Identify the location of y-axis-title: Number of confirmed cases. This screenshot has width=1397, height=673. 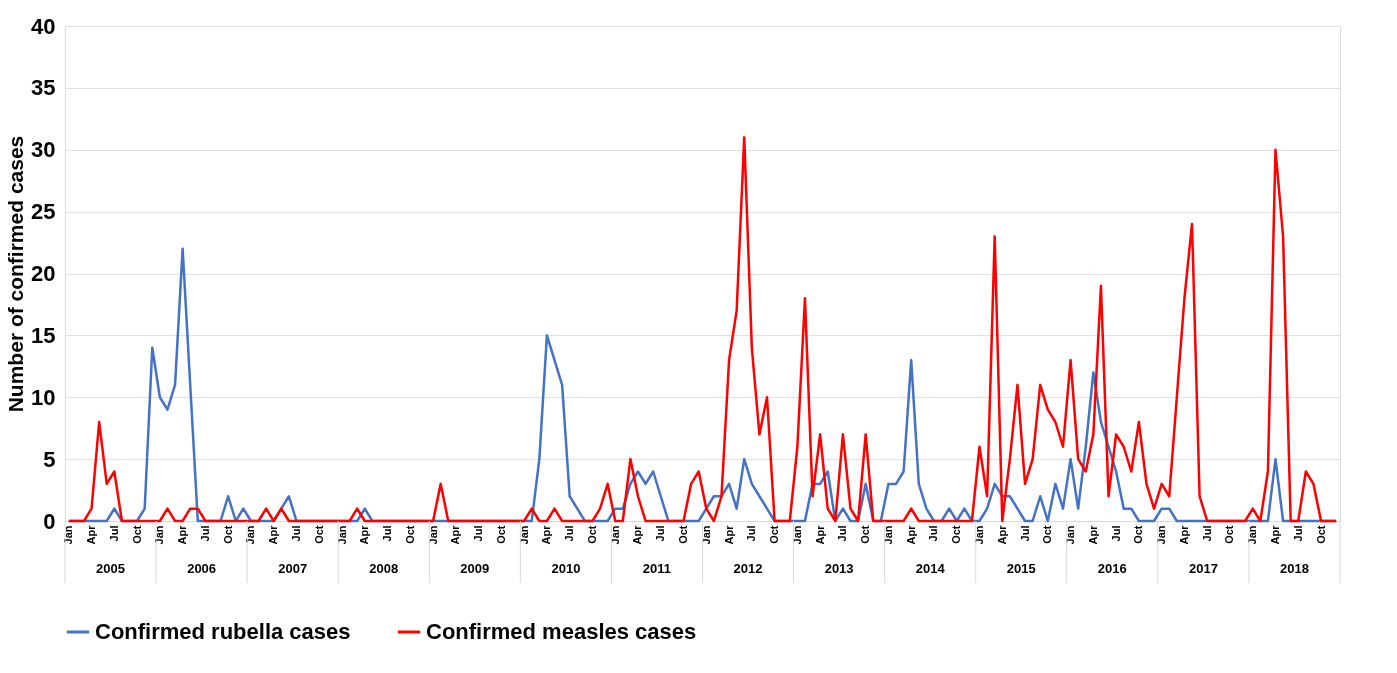
(16, 274).